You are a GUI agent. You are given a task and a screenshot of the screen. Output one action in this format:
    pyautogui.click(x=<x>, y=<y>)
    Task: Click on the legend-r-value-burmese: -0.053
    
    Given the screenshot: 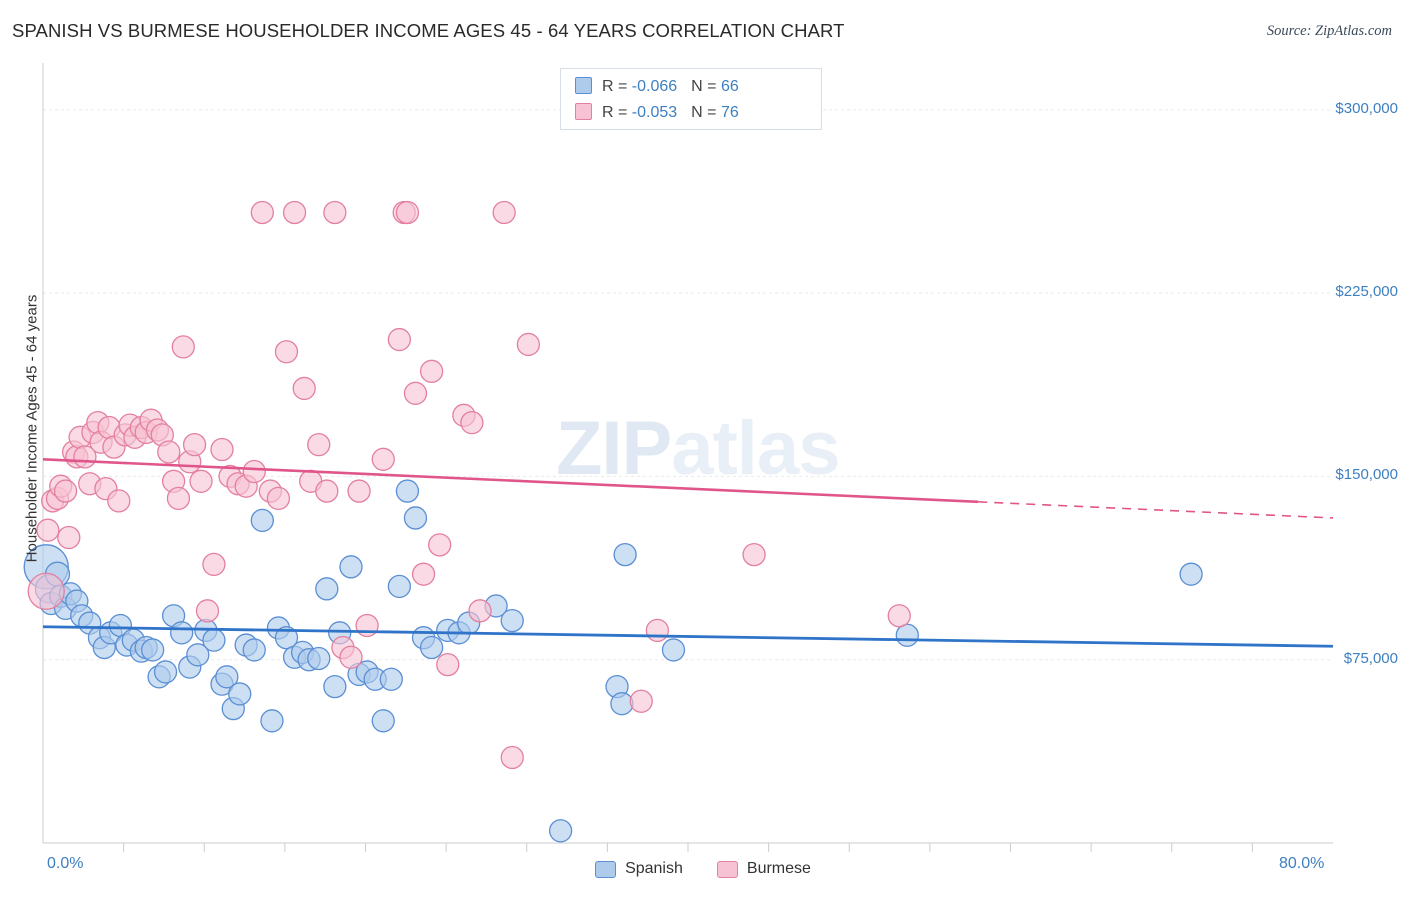 What is the action you would take?
    pyautogui.click(x=654, y=112)
    